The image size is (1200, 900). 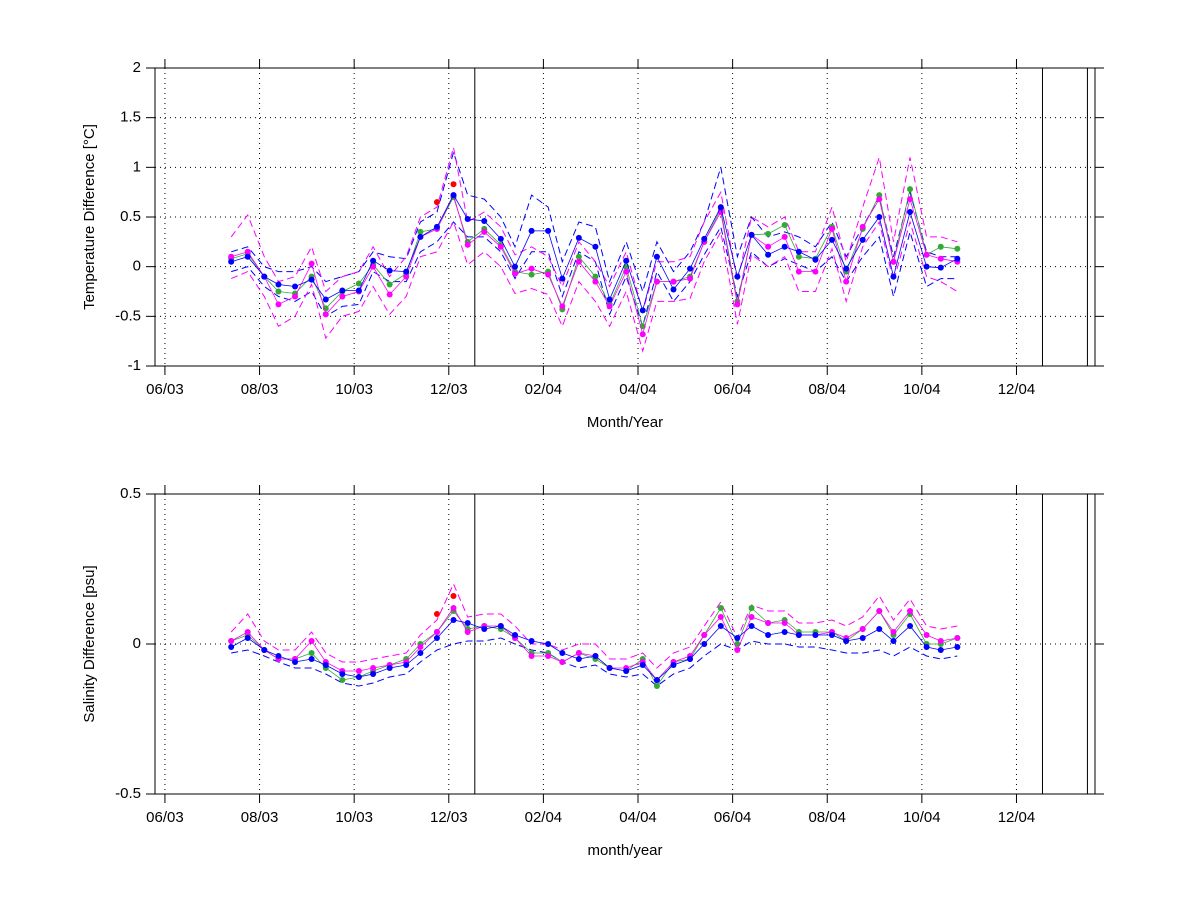 I want to click on x-tick-label: 02/04, so click(x=544, y=817).